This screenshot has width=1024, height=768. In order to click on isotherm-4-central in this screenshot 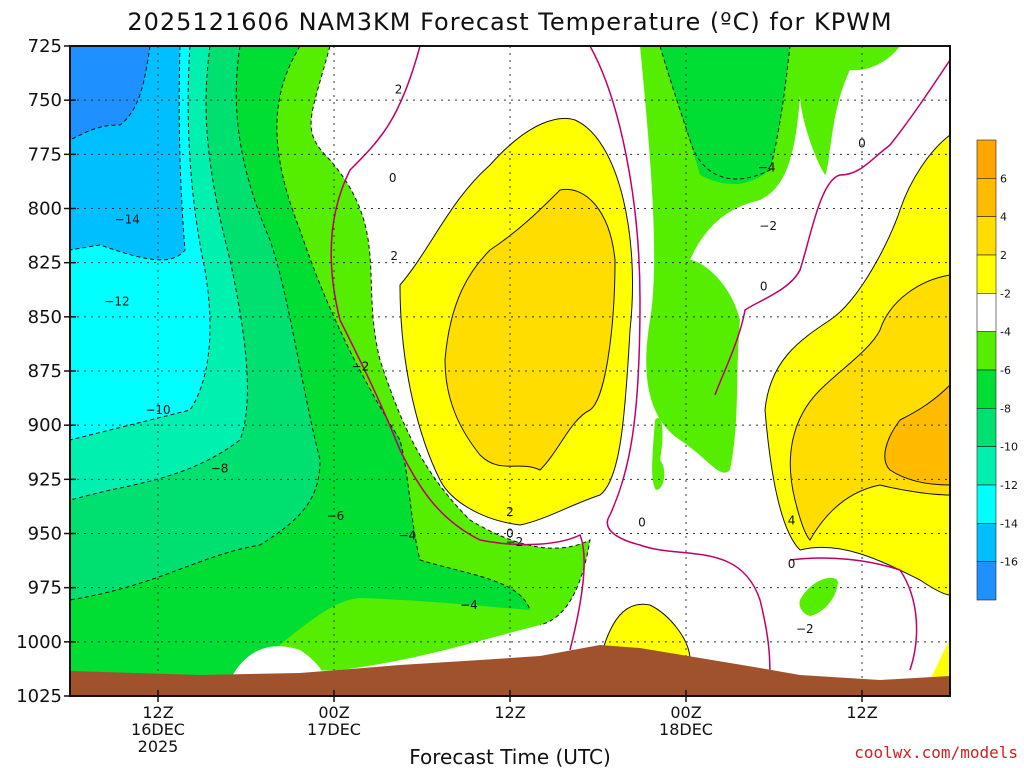, I will do `click(530, 329)`.